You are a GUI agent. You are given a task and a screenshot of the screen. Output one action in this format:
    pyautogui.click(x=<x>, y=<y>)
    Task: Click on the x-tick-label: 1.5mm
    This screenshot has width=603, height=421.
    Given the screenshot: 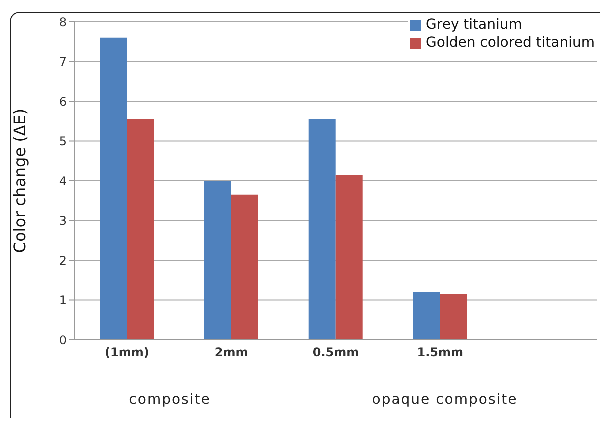 What is the action you would take?
    pyautogui.click(x=440, y=353)
    